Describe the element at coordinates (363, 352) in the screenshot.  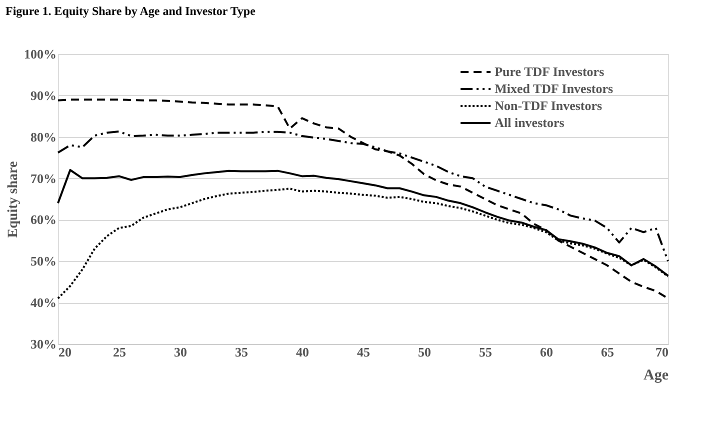
I see `x-tick-label: 45` at that location.